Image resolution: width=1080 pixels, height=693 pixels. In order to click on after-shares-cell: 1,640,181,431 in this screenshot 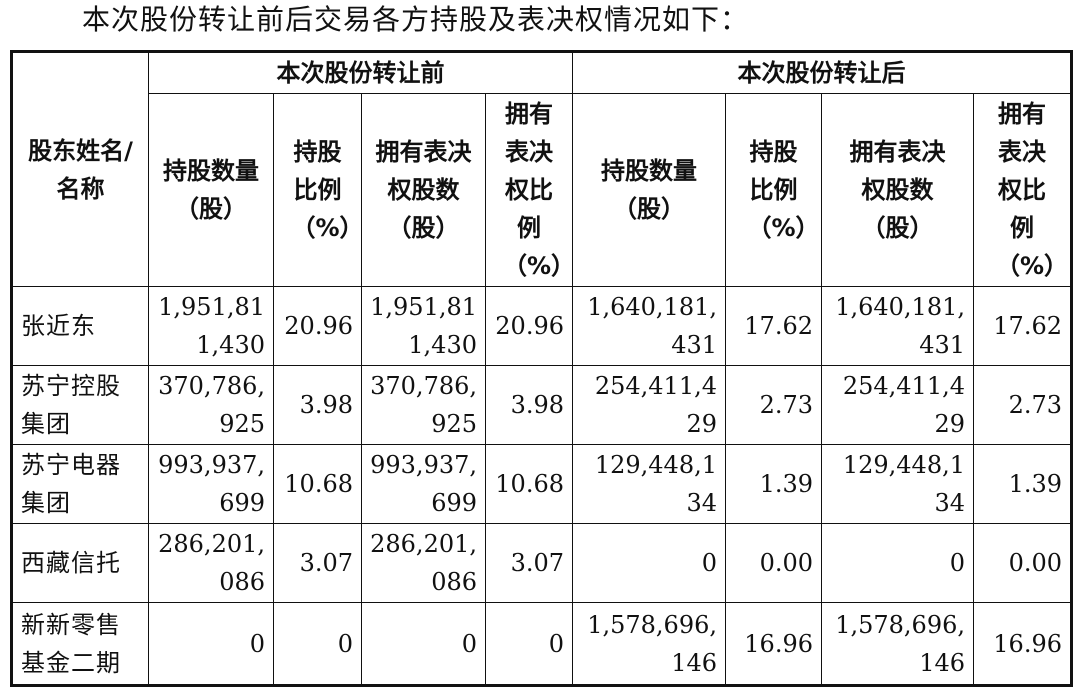, I will do `click(649, 326)`.